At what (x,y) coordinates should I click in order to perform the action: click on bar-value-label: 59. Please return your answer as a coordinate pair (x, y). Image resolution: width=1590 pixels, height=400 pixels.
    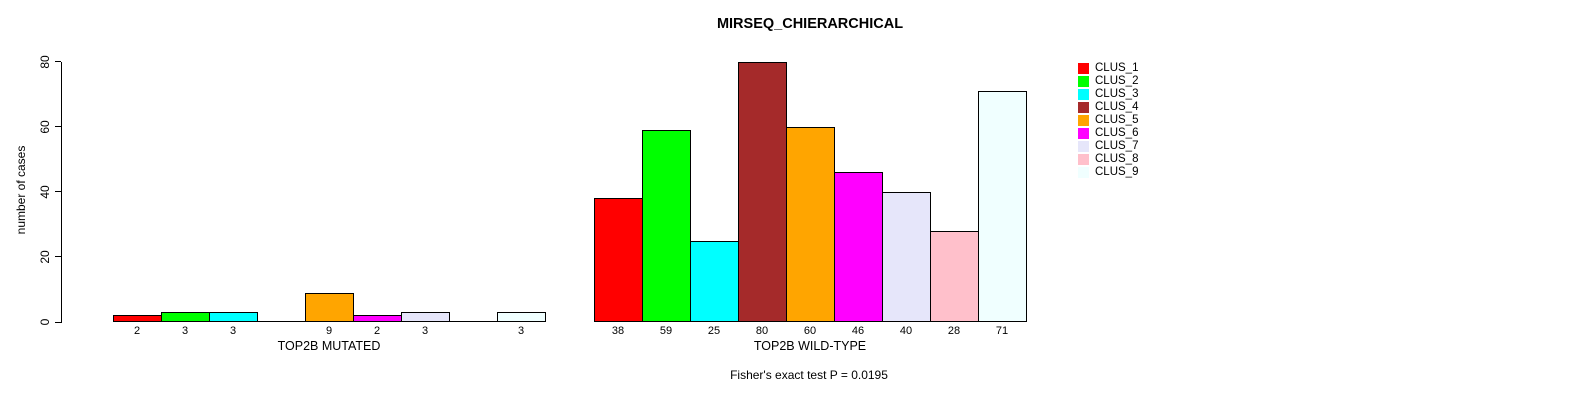
    Looking at the image, I should click on (666, 331).